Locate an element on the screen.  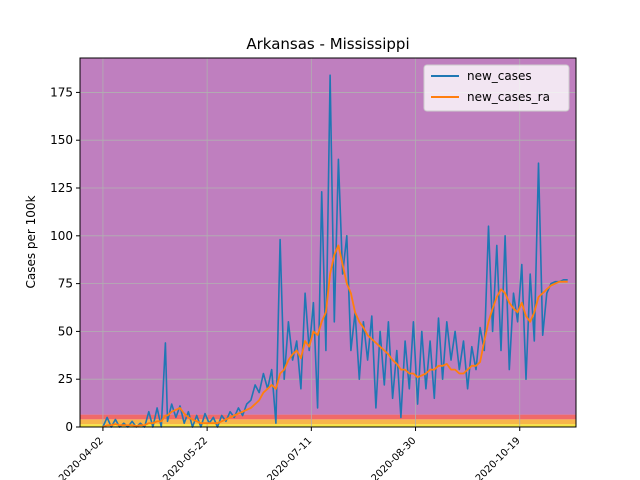
y-tick-label: 0 is located at coordinates (69, 427).